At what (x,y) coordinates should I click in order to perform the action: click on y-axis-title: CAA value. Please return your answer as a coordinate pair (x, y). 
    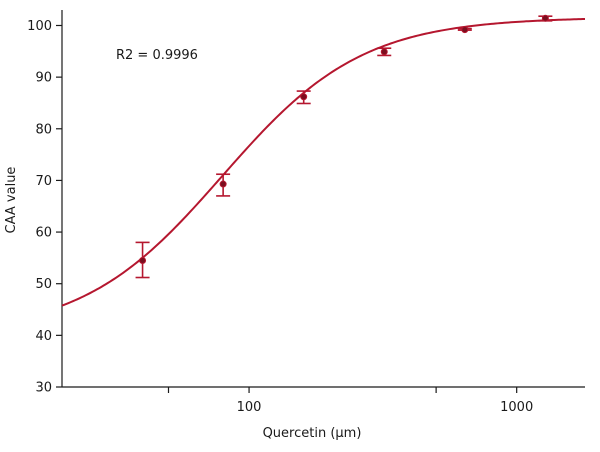
    Looking at the image, I should click on (11, 200).